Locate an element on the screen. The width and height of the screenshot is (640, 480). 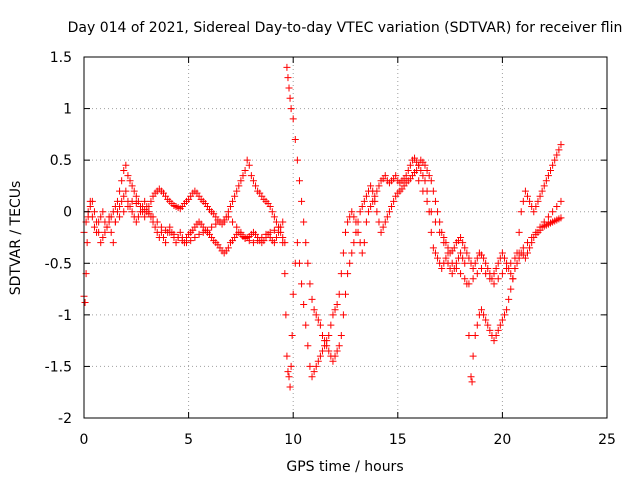
y-tick-label: -1.5 is located at coordinates (58, 367).